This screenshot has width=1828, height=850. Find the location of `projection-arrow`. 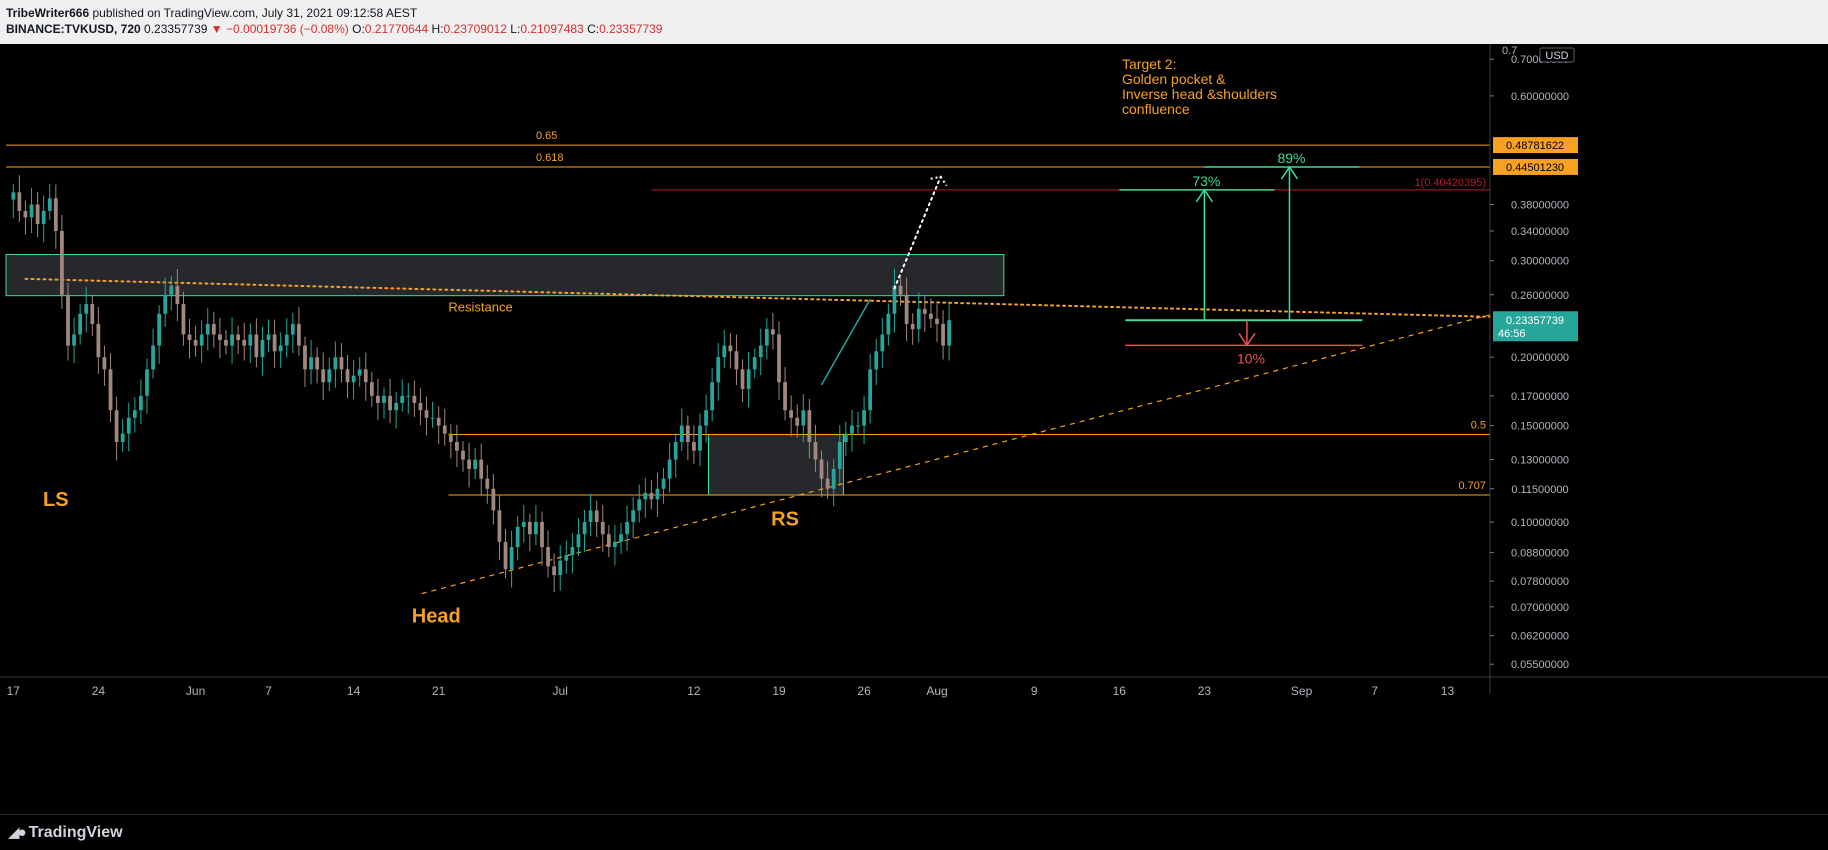

projection-arrow is located at coordinates (917, 232).